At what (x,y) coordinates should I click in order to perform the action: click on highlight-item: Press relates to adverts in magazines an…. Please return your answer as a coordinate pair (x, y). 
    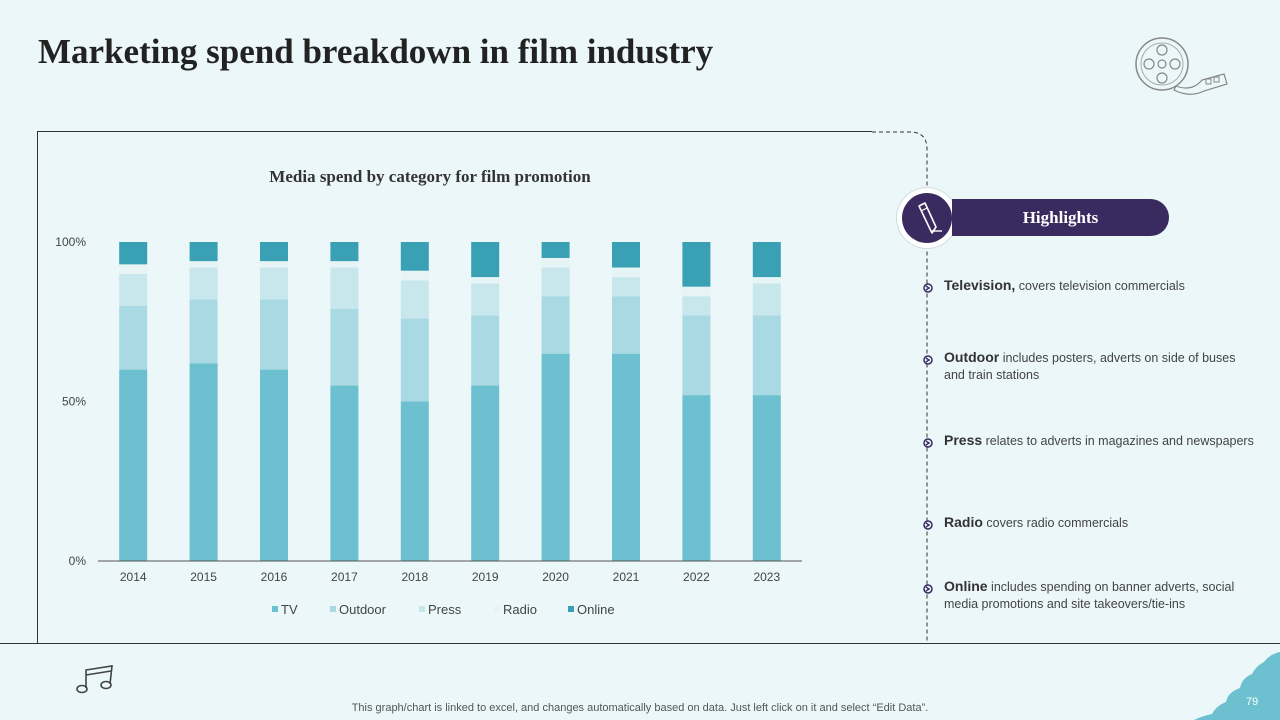
    Looking at the image, I should click on (1099, 441).